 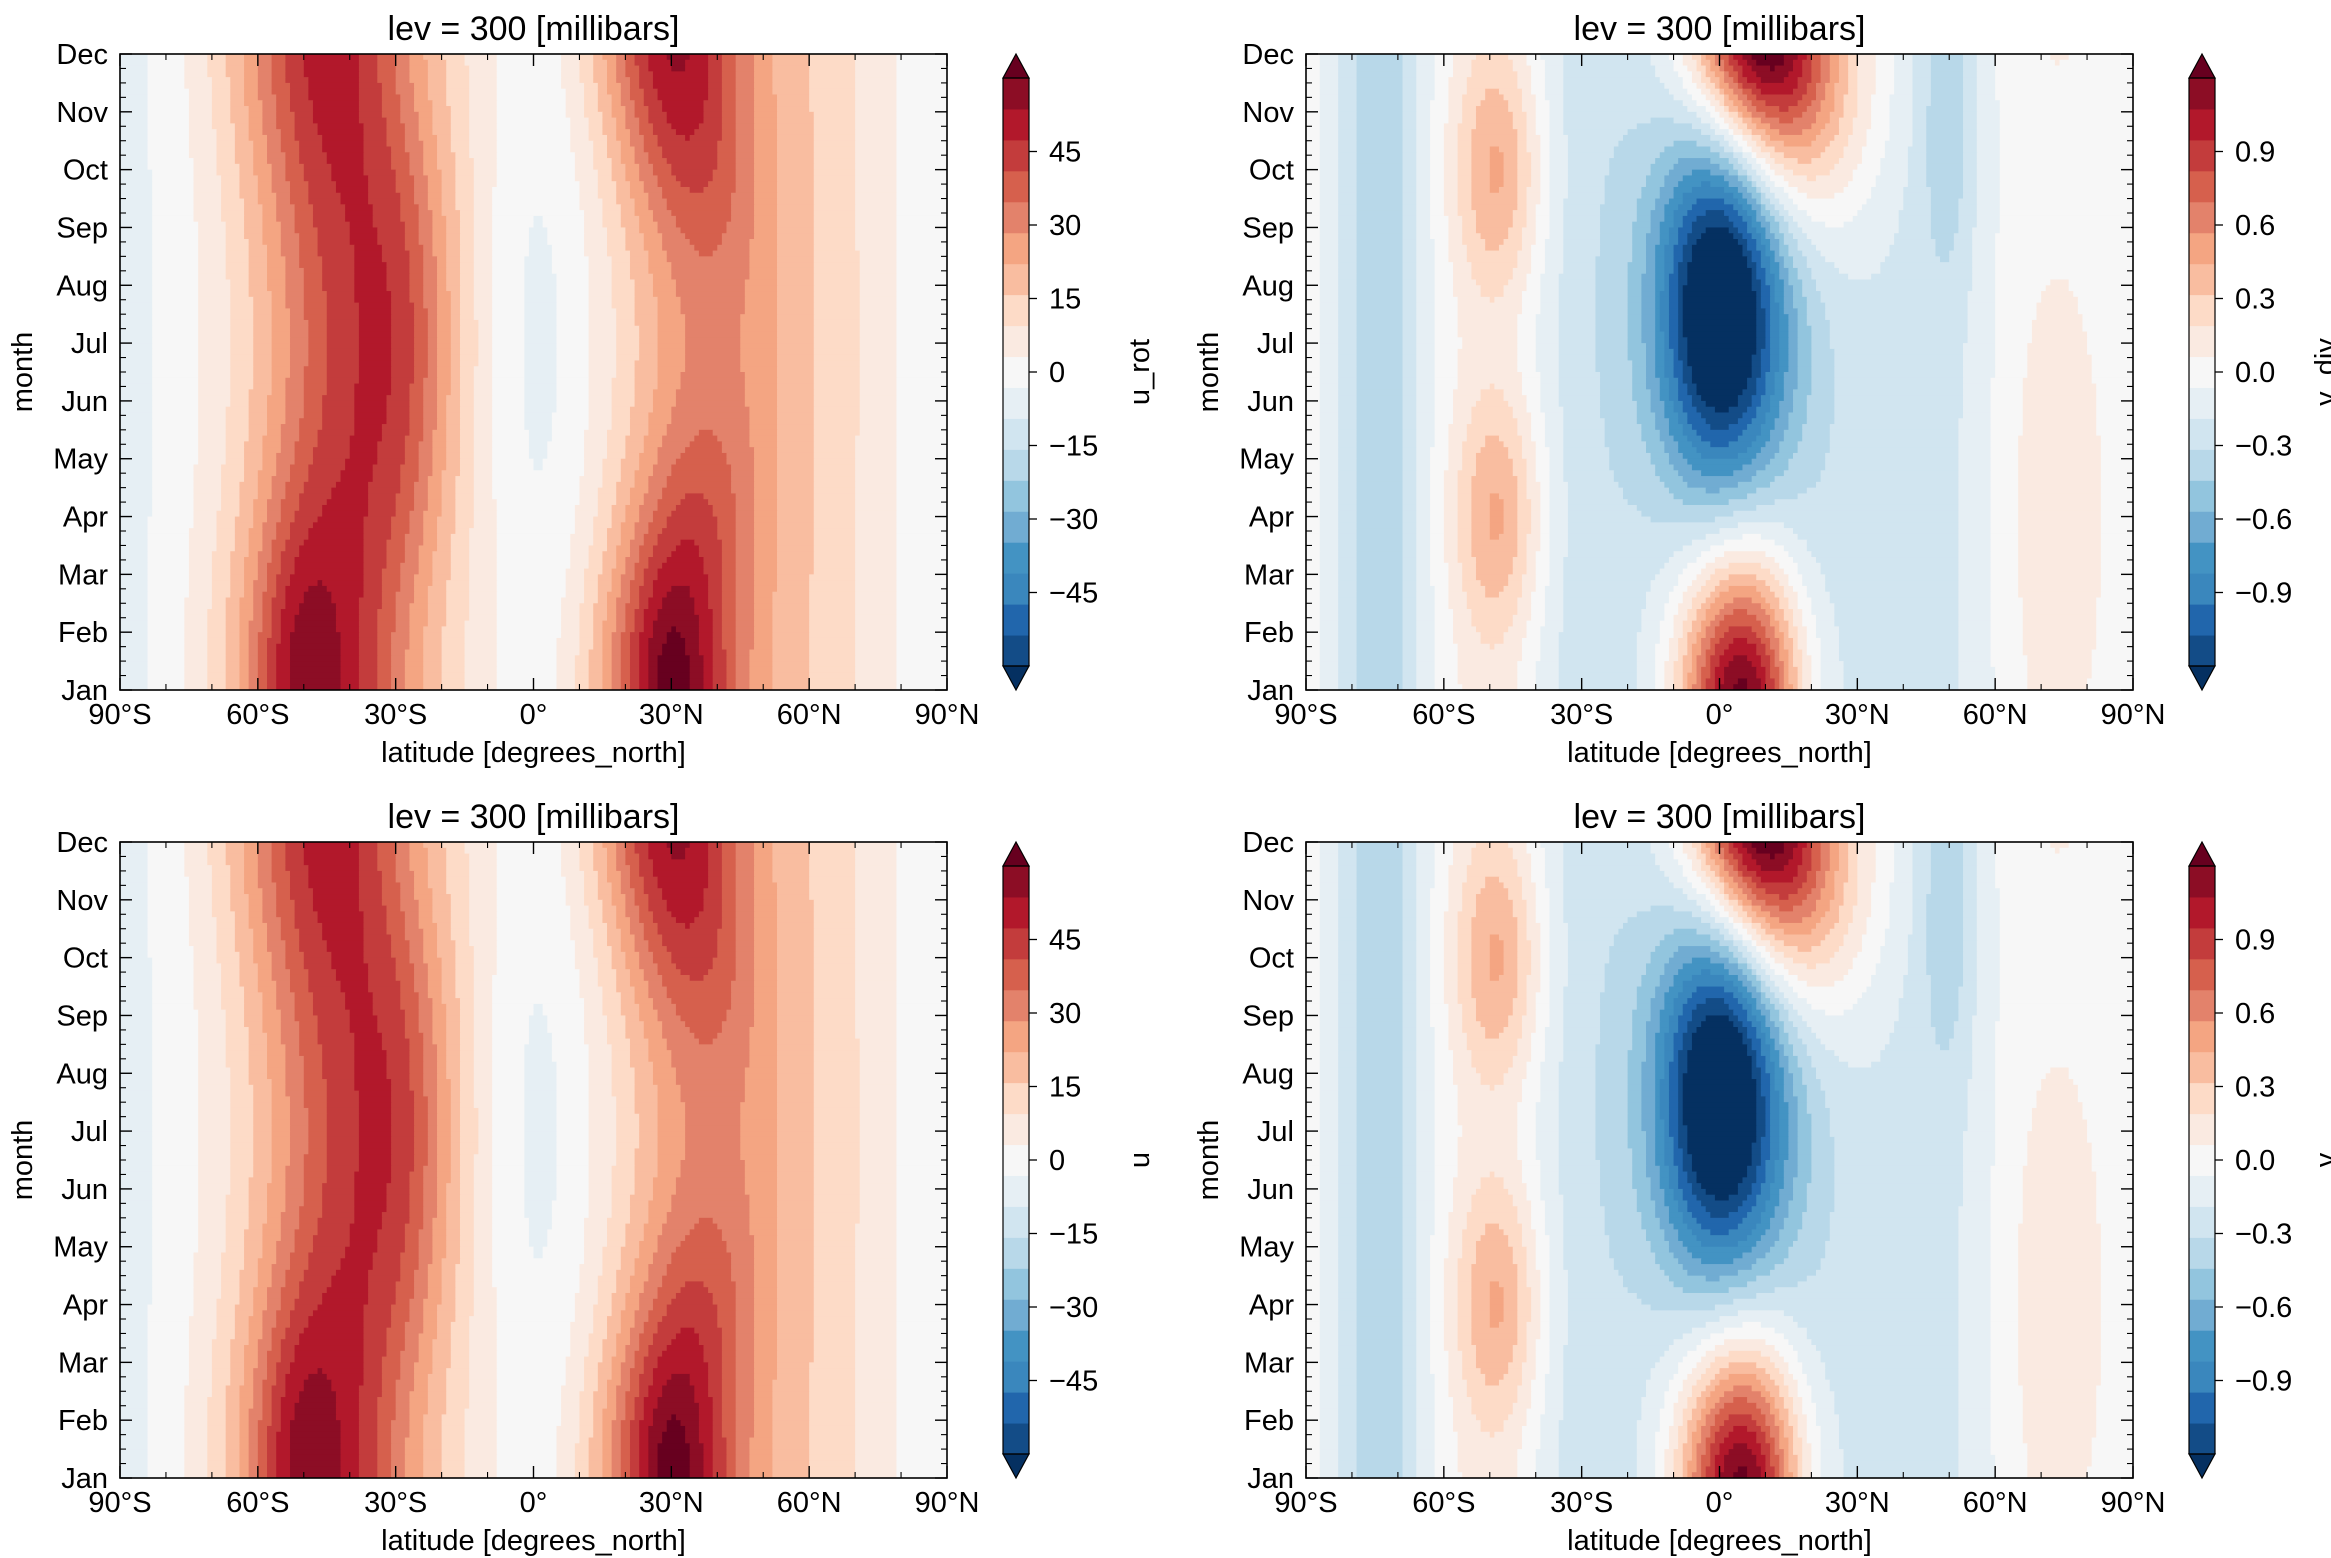 I want to click on colorbar-label: v, so click(x=2320, y=1159).